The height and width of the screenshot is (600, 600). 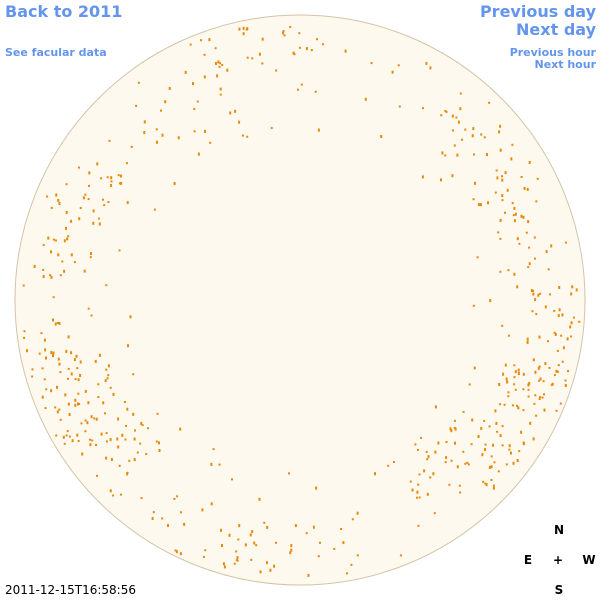 I want to click on back-link: Back to 2011, so click(x=63, y=11).